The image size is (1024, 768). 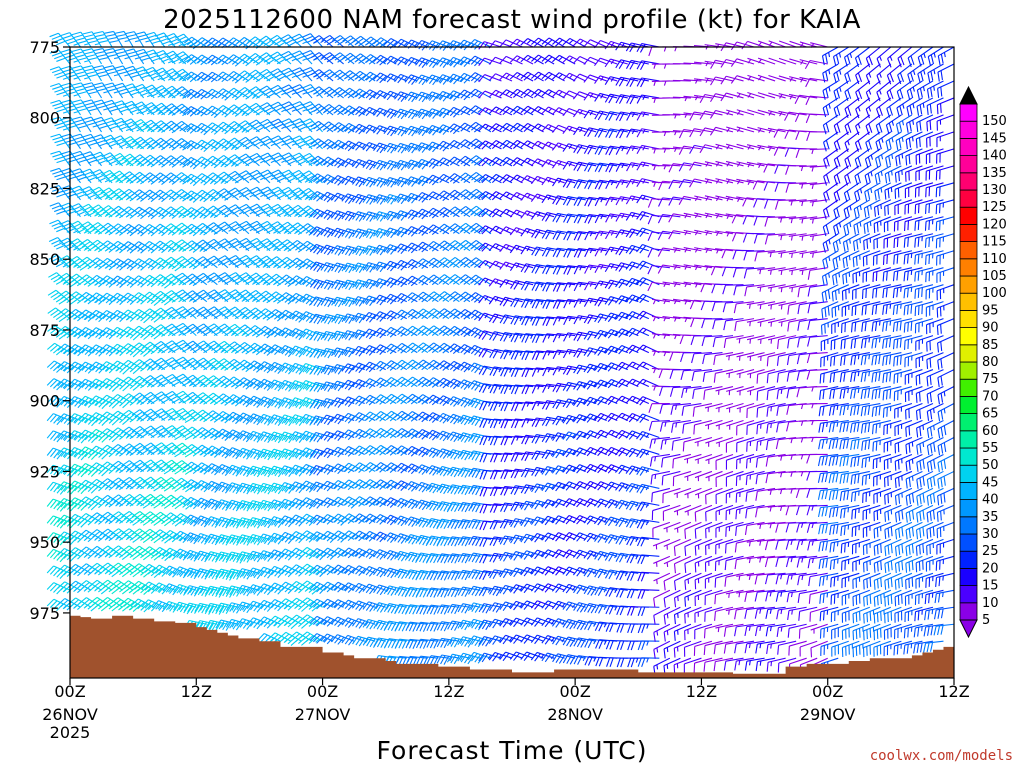 I want to click on credit-text: coolwx.com/models, so click(x=941, y=756).